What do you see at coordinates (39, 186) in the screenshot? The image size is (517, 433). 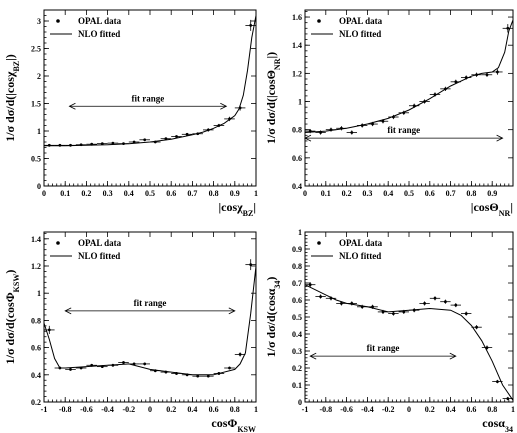 I see `y-tick-label: 0` at bounding box center [39, 186].